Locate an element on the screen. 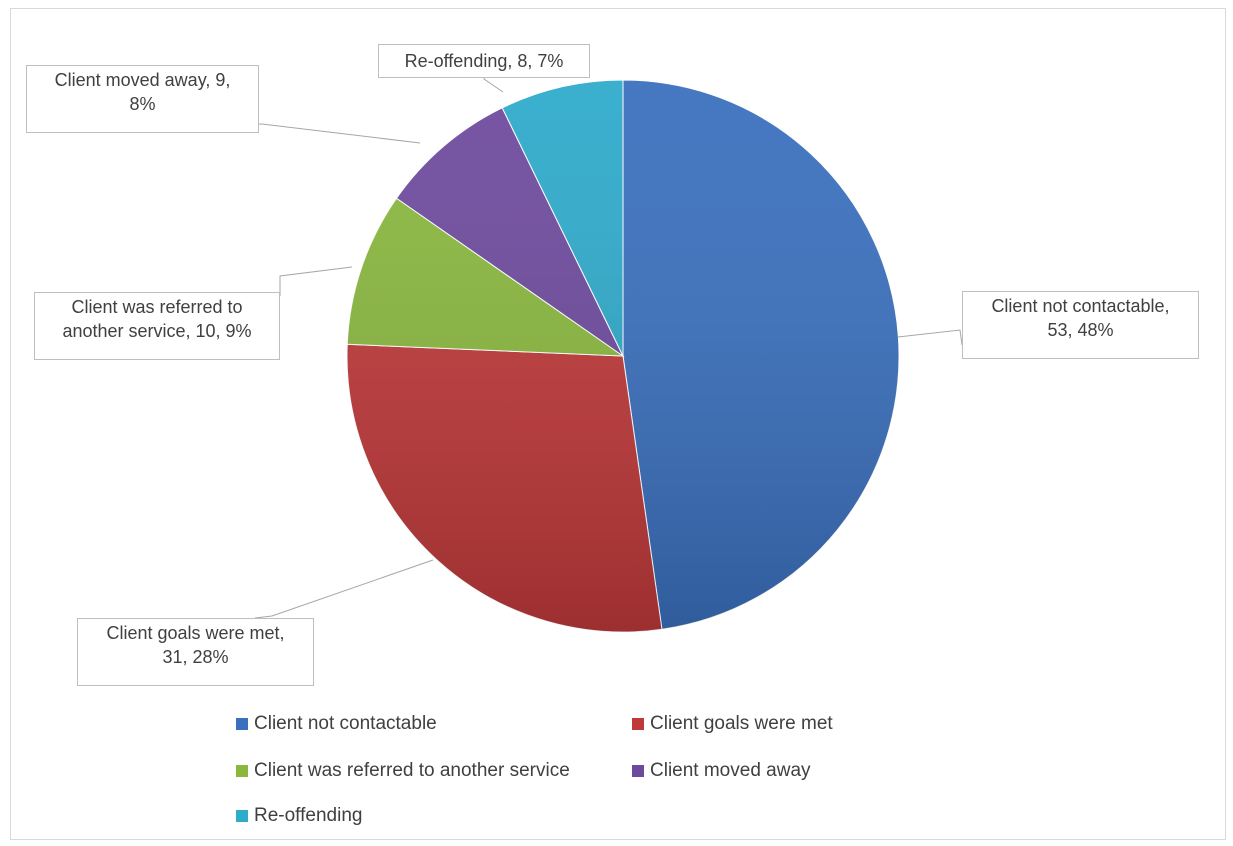 The width and height of the screenshot is (1233, 846). legend-item-client-moved-away: Client moved away is located at coordinates (721, 771).